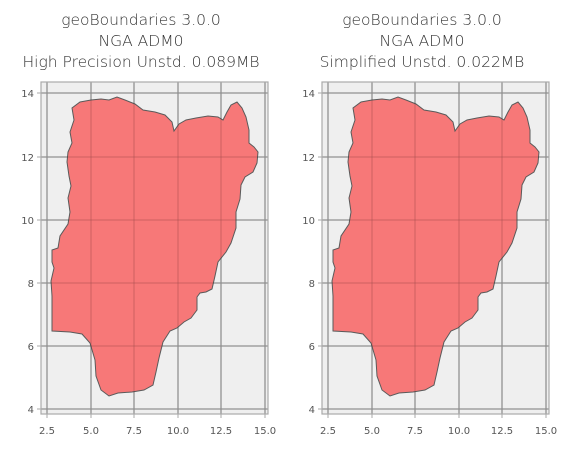 The height and width of the screenshot is (454, 563). What do you see at coordinates (141, 62) in the screenshot?
I see `panel-title-line-3: High Precision Unstd. 0.089MB` at bounding box center [141, 62].